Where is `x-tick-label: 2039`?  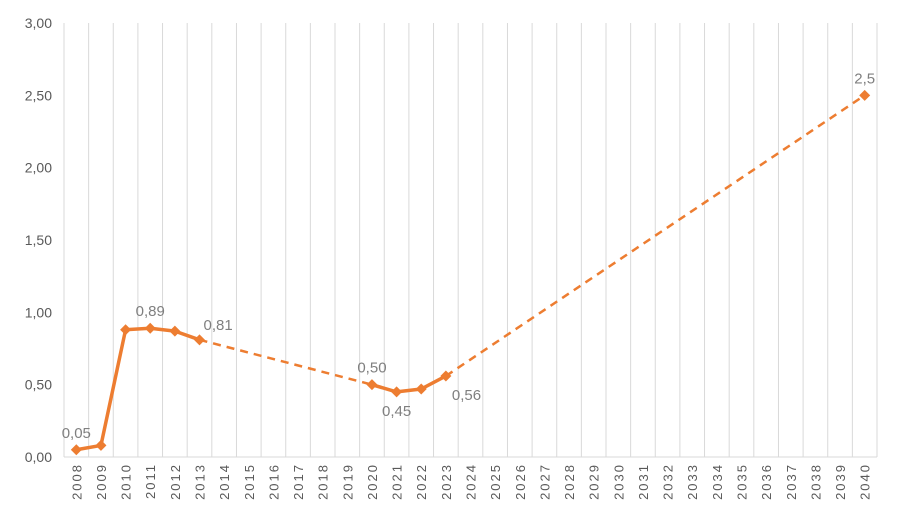 x-tick-label: 2039 is located at coordinates (840, 481).